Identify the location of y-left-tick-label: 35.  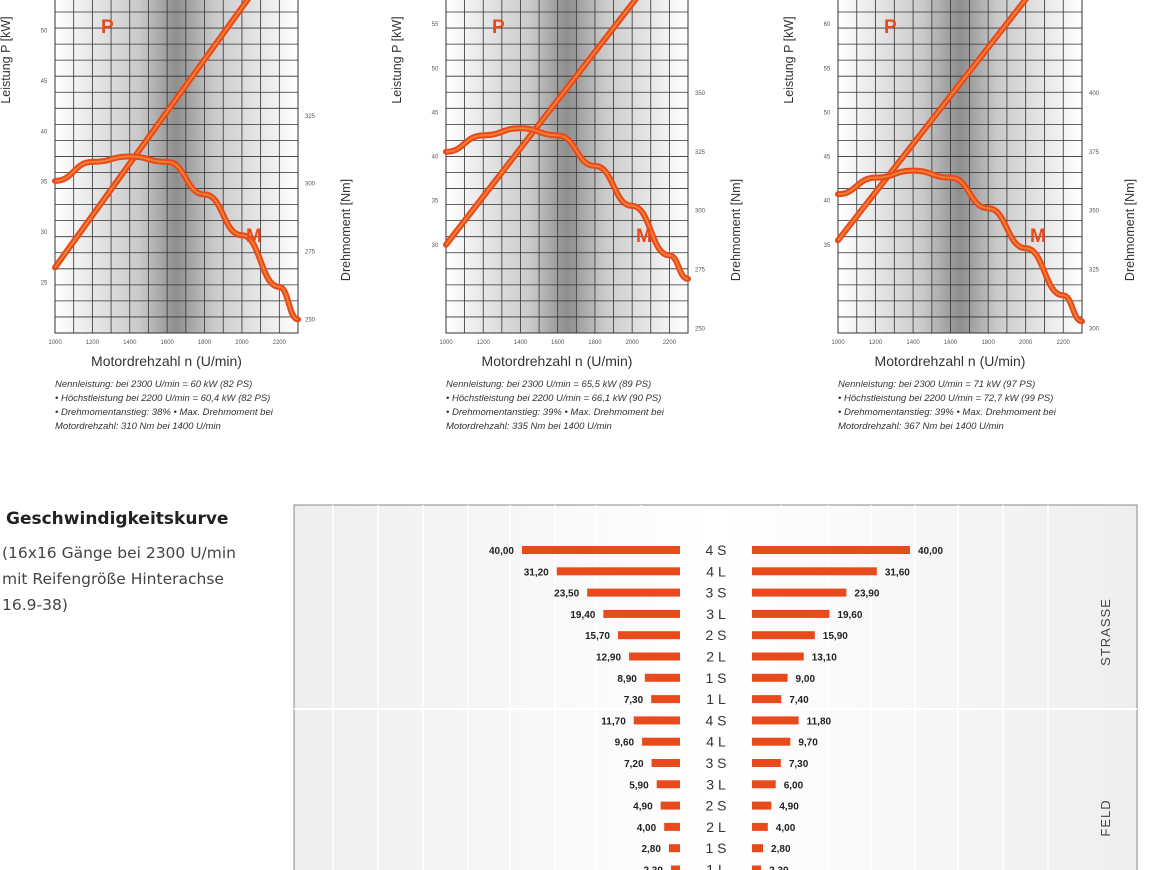
(44, 183).